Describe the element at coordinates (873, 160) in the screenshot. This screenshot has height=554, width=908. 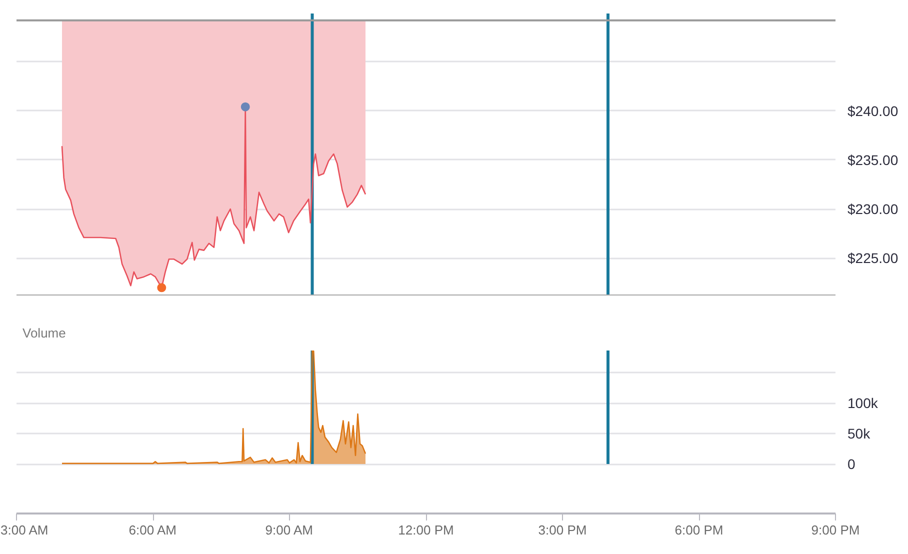
I see `y-tick-label: $235.00` at that location.